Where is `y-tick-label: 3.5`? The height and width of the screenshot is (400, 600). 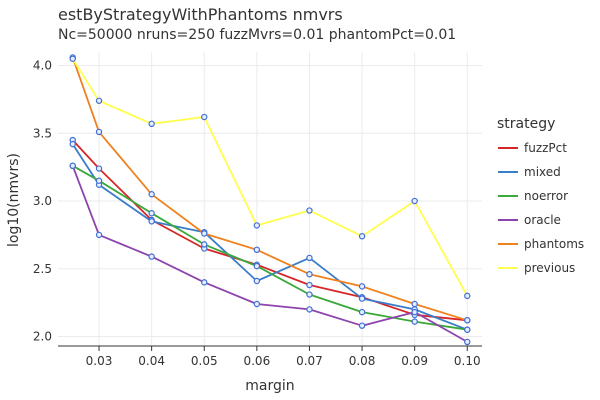
y-tick-label: 3.5 is located at coordinates (42, 133).